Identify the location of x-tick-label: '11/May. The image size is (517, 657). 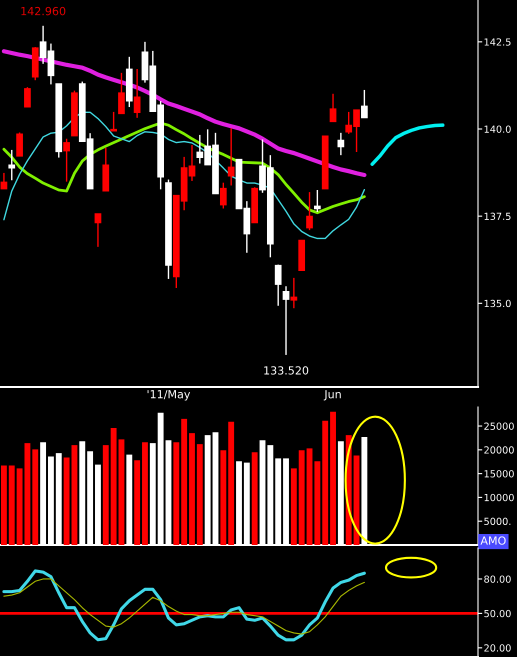
(169, 395).